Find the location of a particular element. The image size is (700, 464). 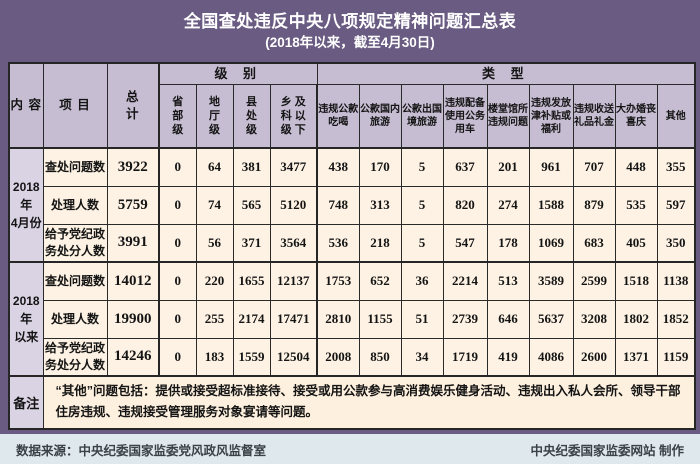

data-cell: 313 is located at coordinates (380, 205).